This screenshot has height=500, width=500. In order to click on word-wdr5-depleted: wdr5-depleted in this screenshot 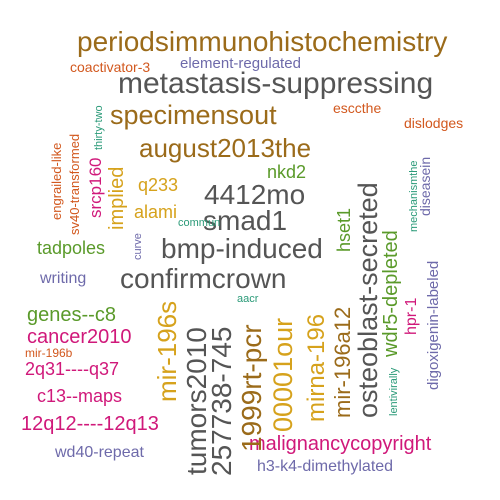, I will do `click(391, 293)`.